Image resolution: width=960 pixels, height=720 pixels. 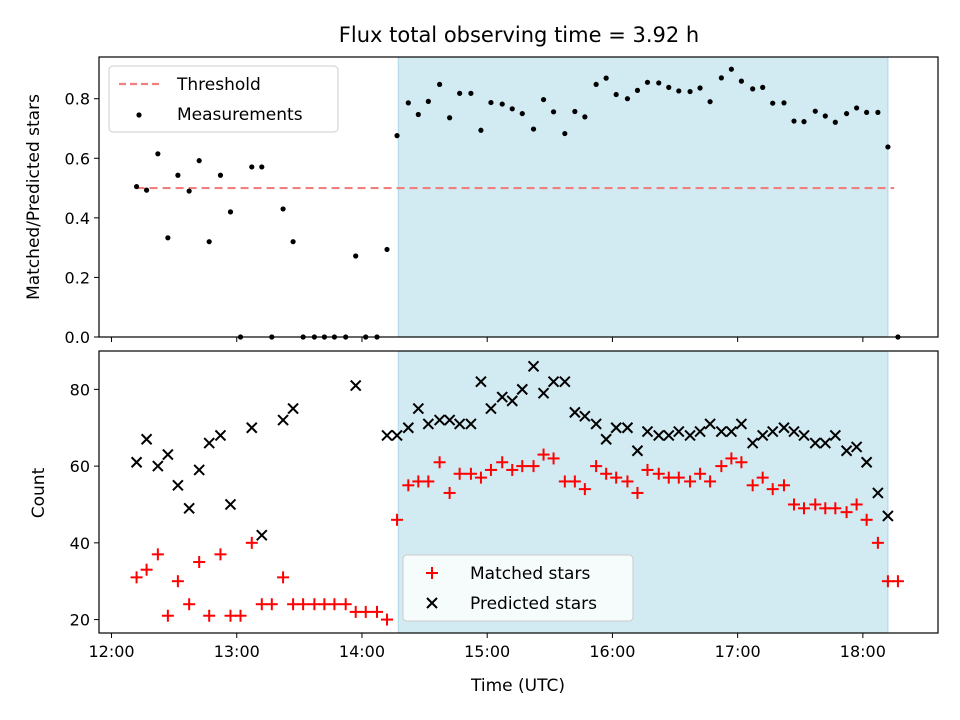 I want to click on y-tick-label: 0.8, so click(x=77, y=99).